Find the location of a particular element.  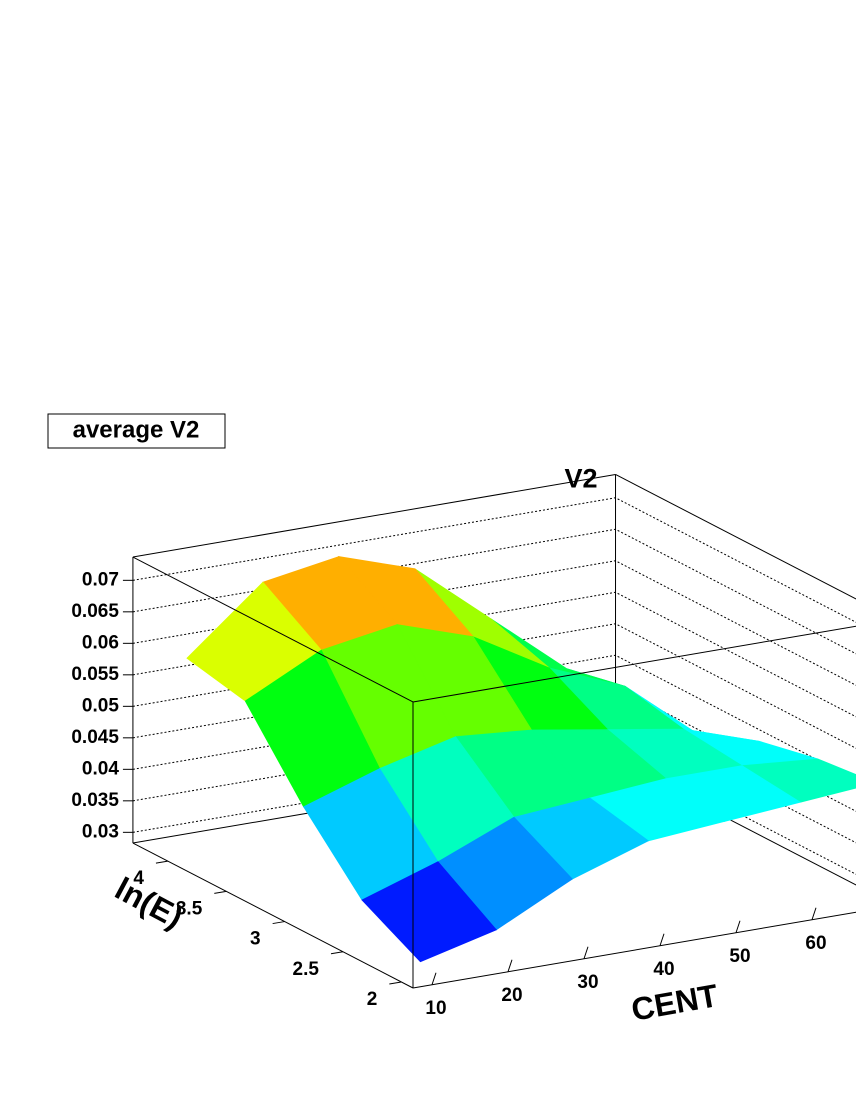

x-tick-label: 20 is located at coordinates (511, 995).